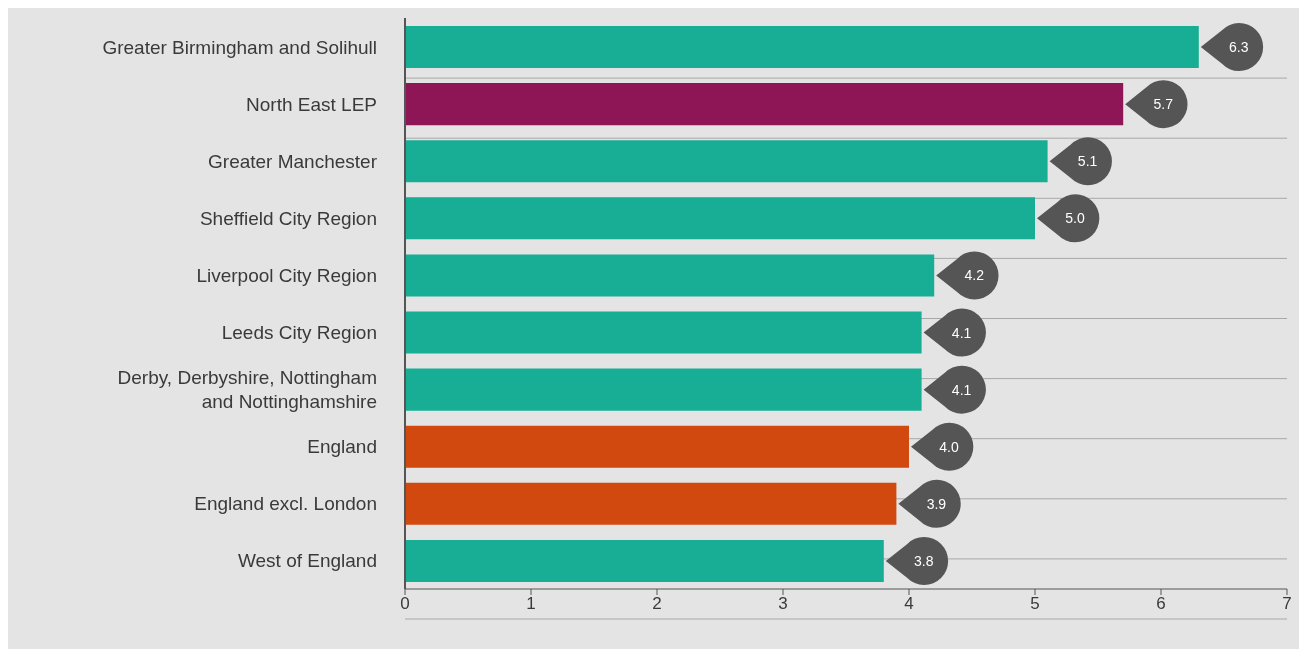  I want to click on x-tick-label: 6, so click(1161, 604).